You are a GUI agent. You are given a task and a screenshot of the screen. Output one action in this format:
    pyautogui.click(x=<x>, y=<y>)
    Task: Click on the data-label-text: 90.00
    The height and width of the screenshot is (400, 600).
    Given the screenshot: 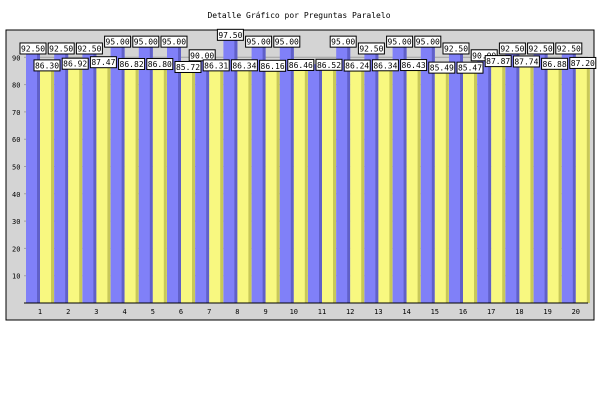 What is the action you would take?
    pyautogui.click(x=202, y=55)
    